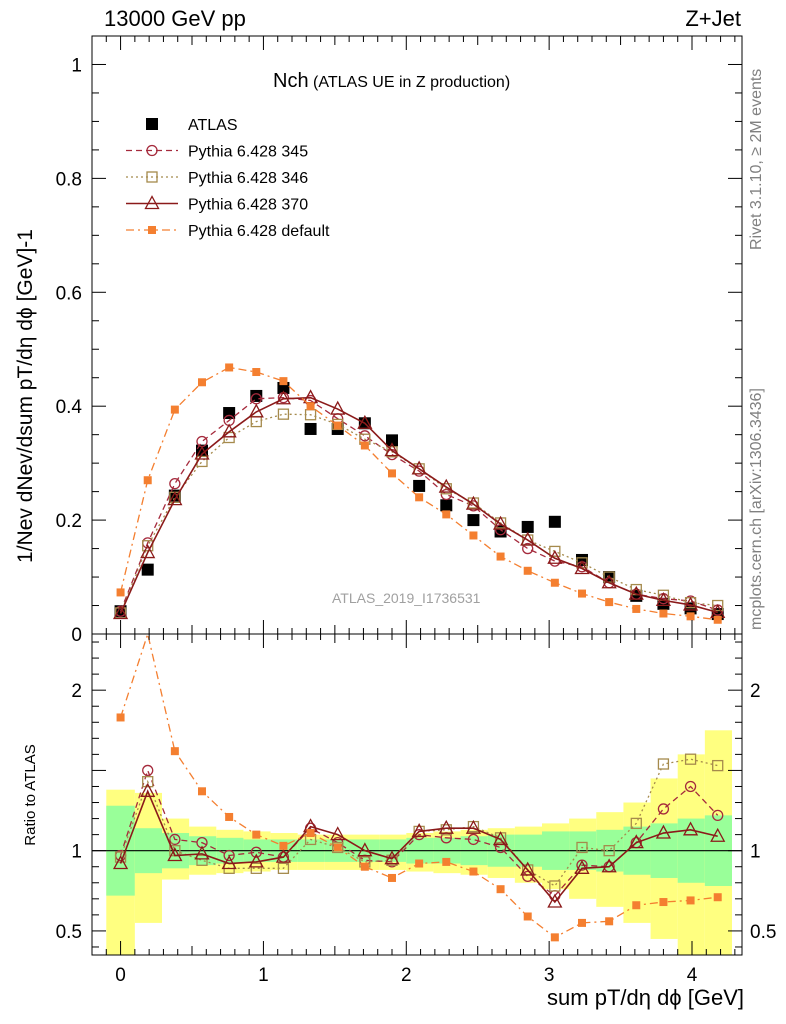  Describe the element at coordinates (713, 18) in the screenshot. I see `header-right: Z+Jet` at that location.